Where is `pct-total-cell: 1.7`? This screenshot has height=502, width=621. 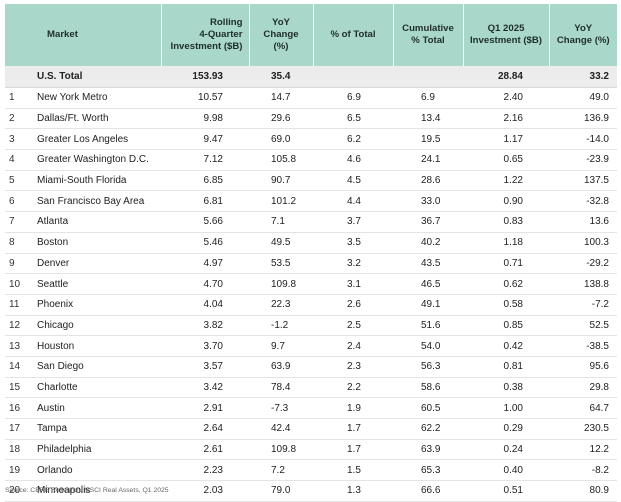 pct-total-cell: 1.7 is located at coordinates (353, 450).